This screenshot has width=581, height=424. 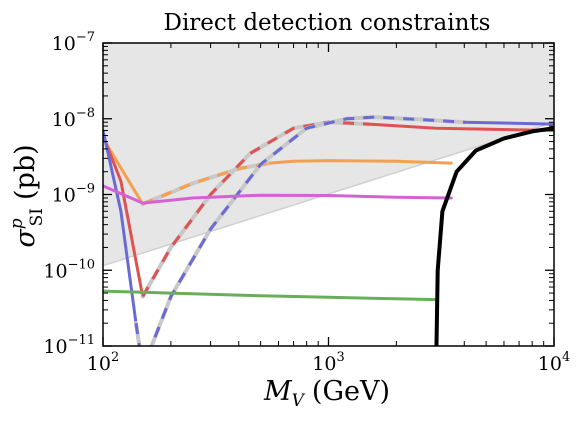 I want to click on x-tick-label-1-exp: 3, so click(x=340, y=357).